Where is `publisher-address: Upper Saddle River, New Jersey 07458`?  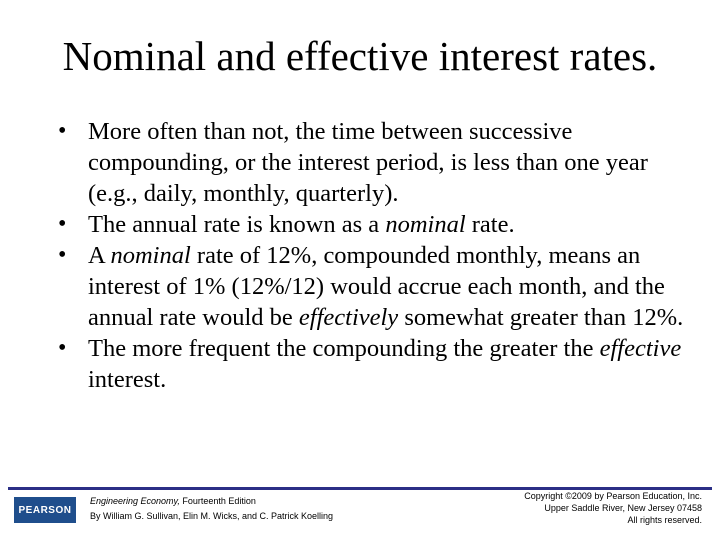
publisher-address: Upper Saddle River, New Jersey 07458 is located at coordinates (623, 508).